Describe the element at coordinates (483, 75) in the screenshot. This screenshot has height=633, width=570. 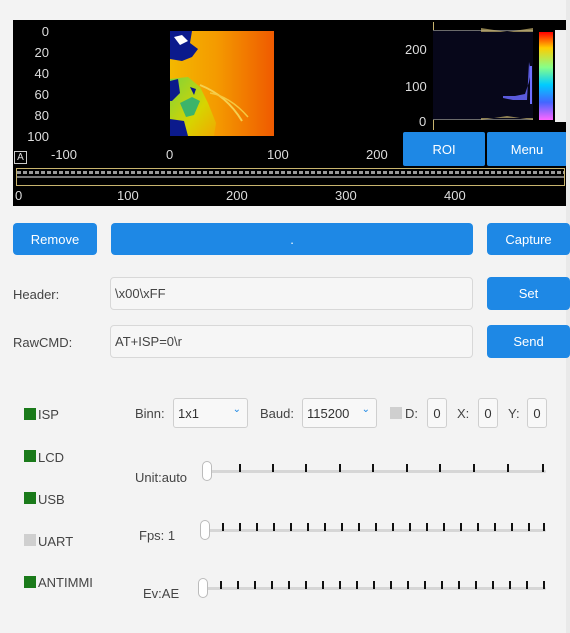
I see `histogram-area` at that location.